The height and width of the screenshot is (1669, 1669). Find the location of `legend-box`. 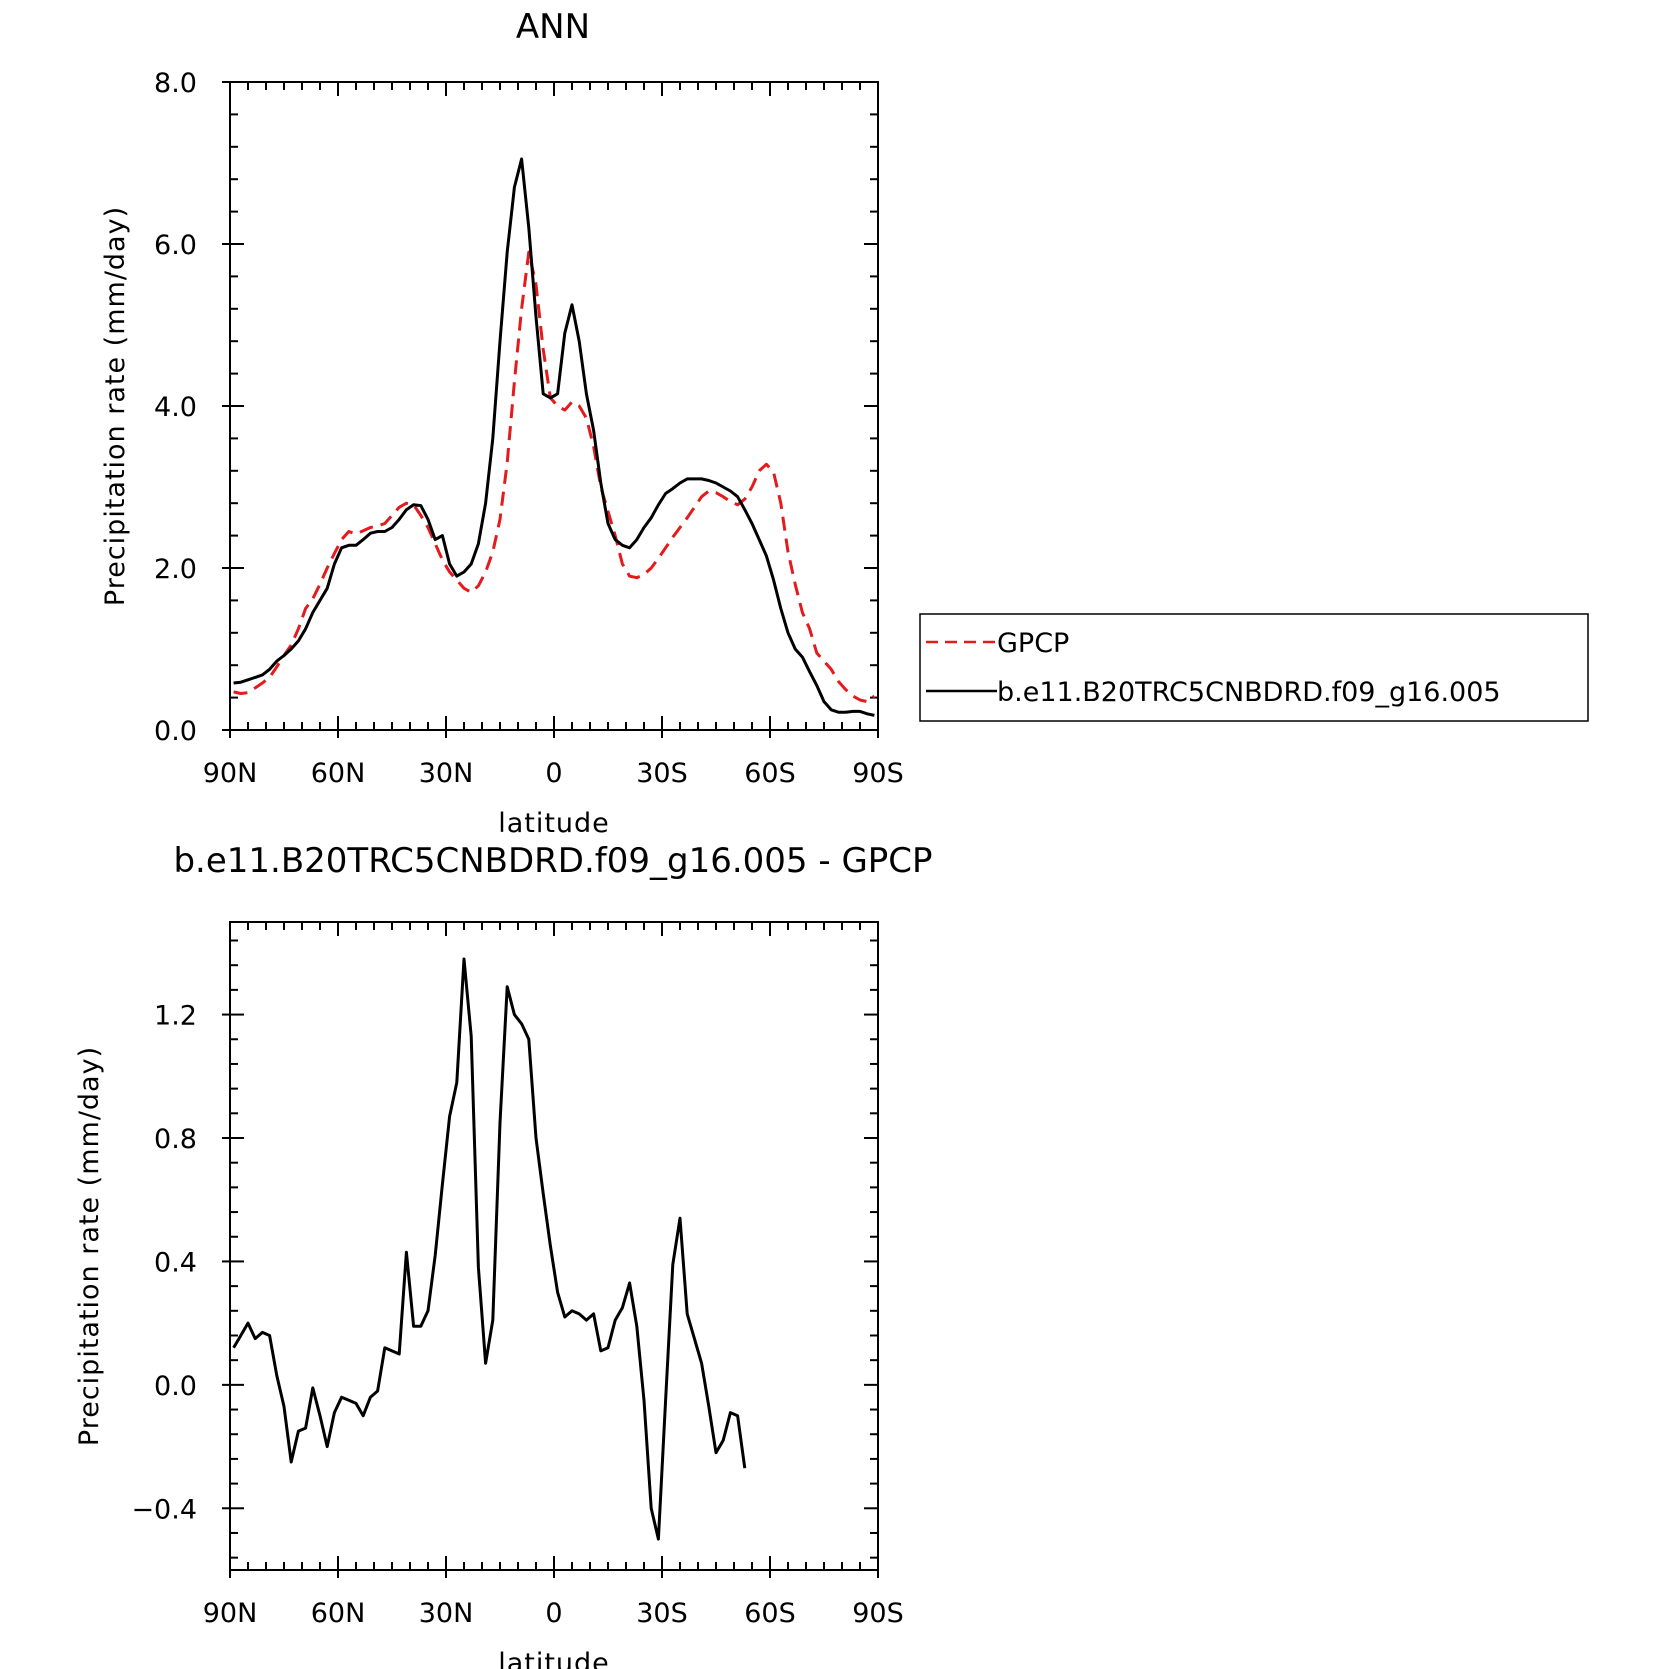

legend-box is located at coordinates (1254, 667).